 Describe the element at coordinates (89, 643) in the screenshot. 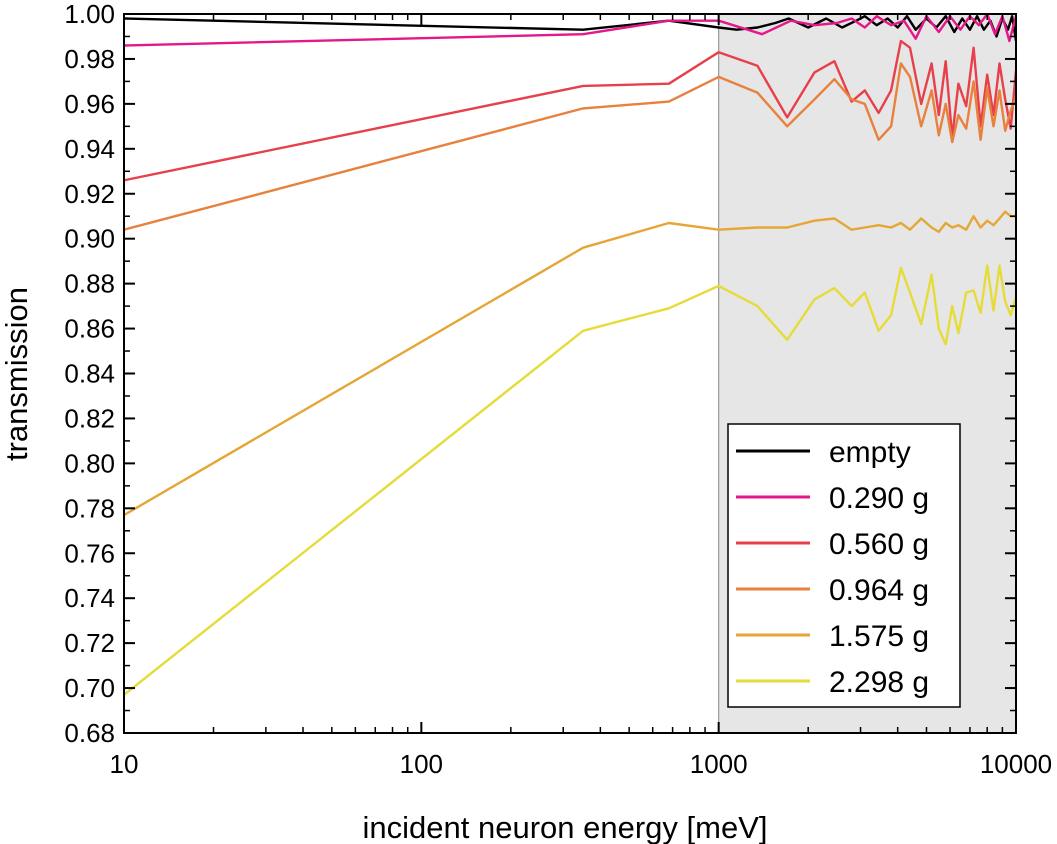

I see `y-tick-label: 0.72` at that location.